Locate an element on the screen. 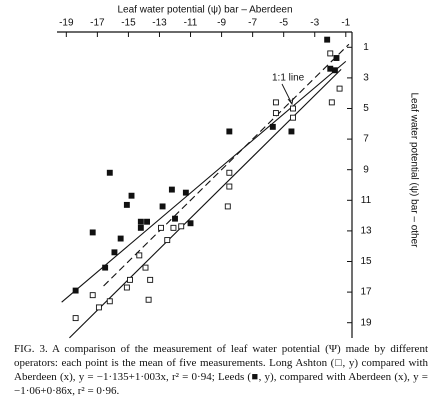  y-tick-label: 11 is located at coordinates (366, 200).